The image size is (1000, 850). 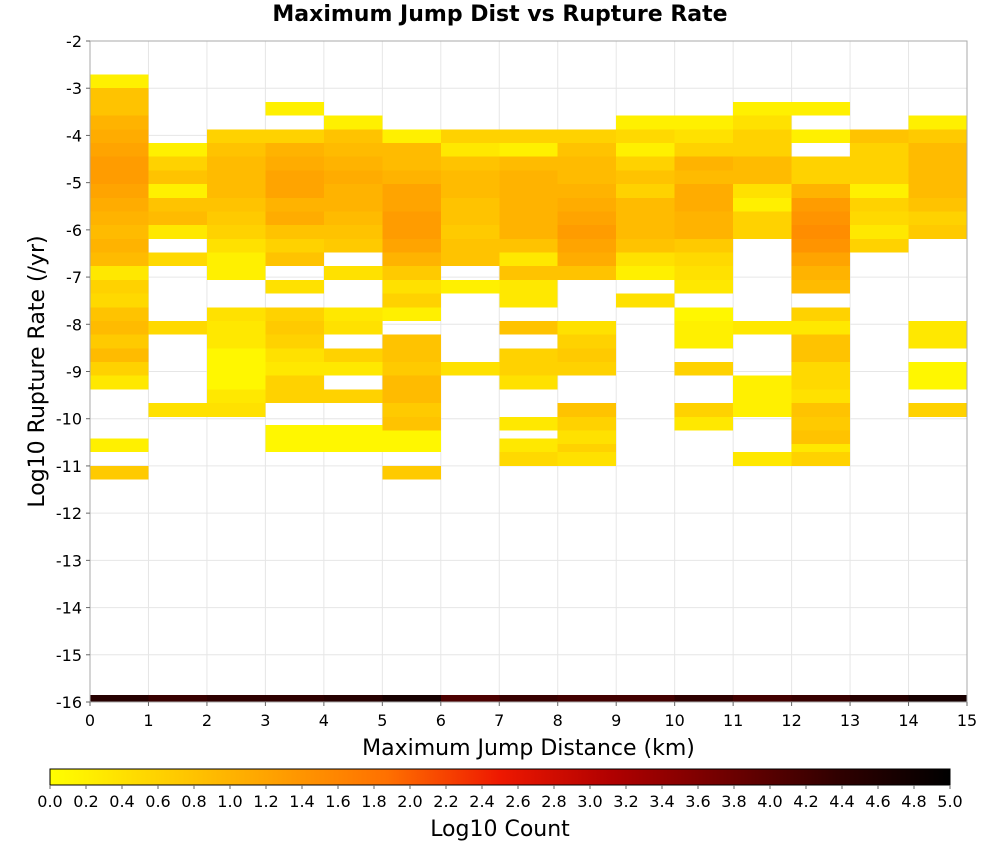 What do you see at coordinates (49, 801) in the screenshot?
I see `colorbar-tick-label: 0.0` at bounding box center [49, 801].